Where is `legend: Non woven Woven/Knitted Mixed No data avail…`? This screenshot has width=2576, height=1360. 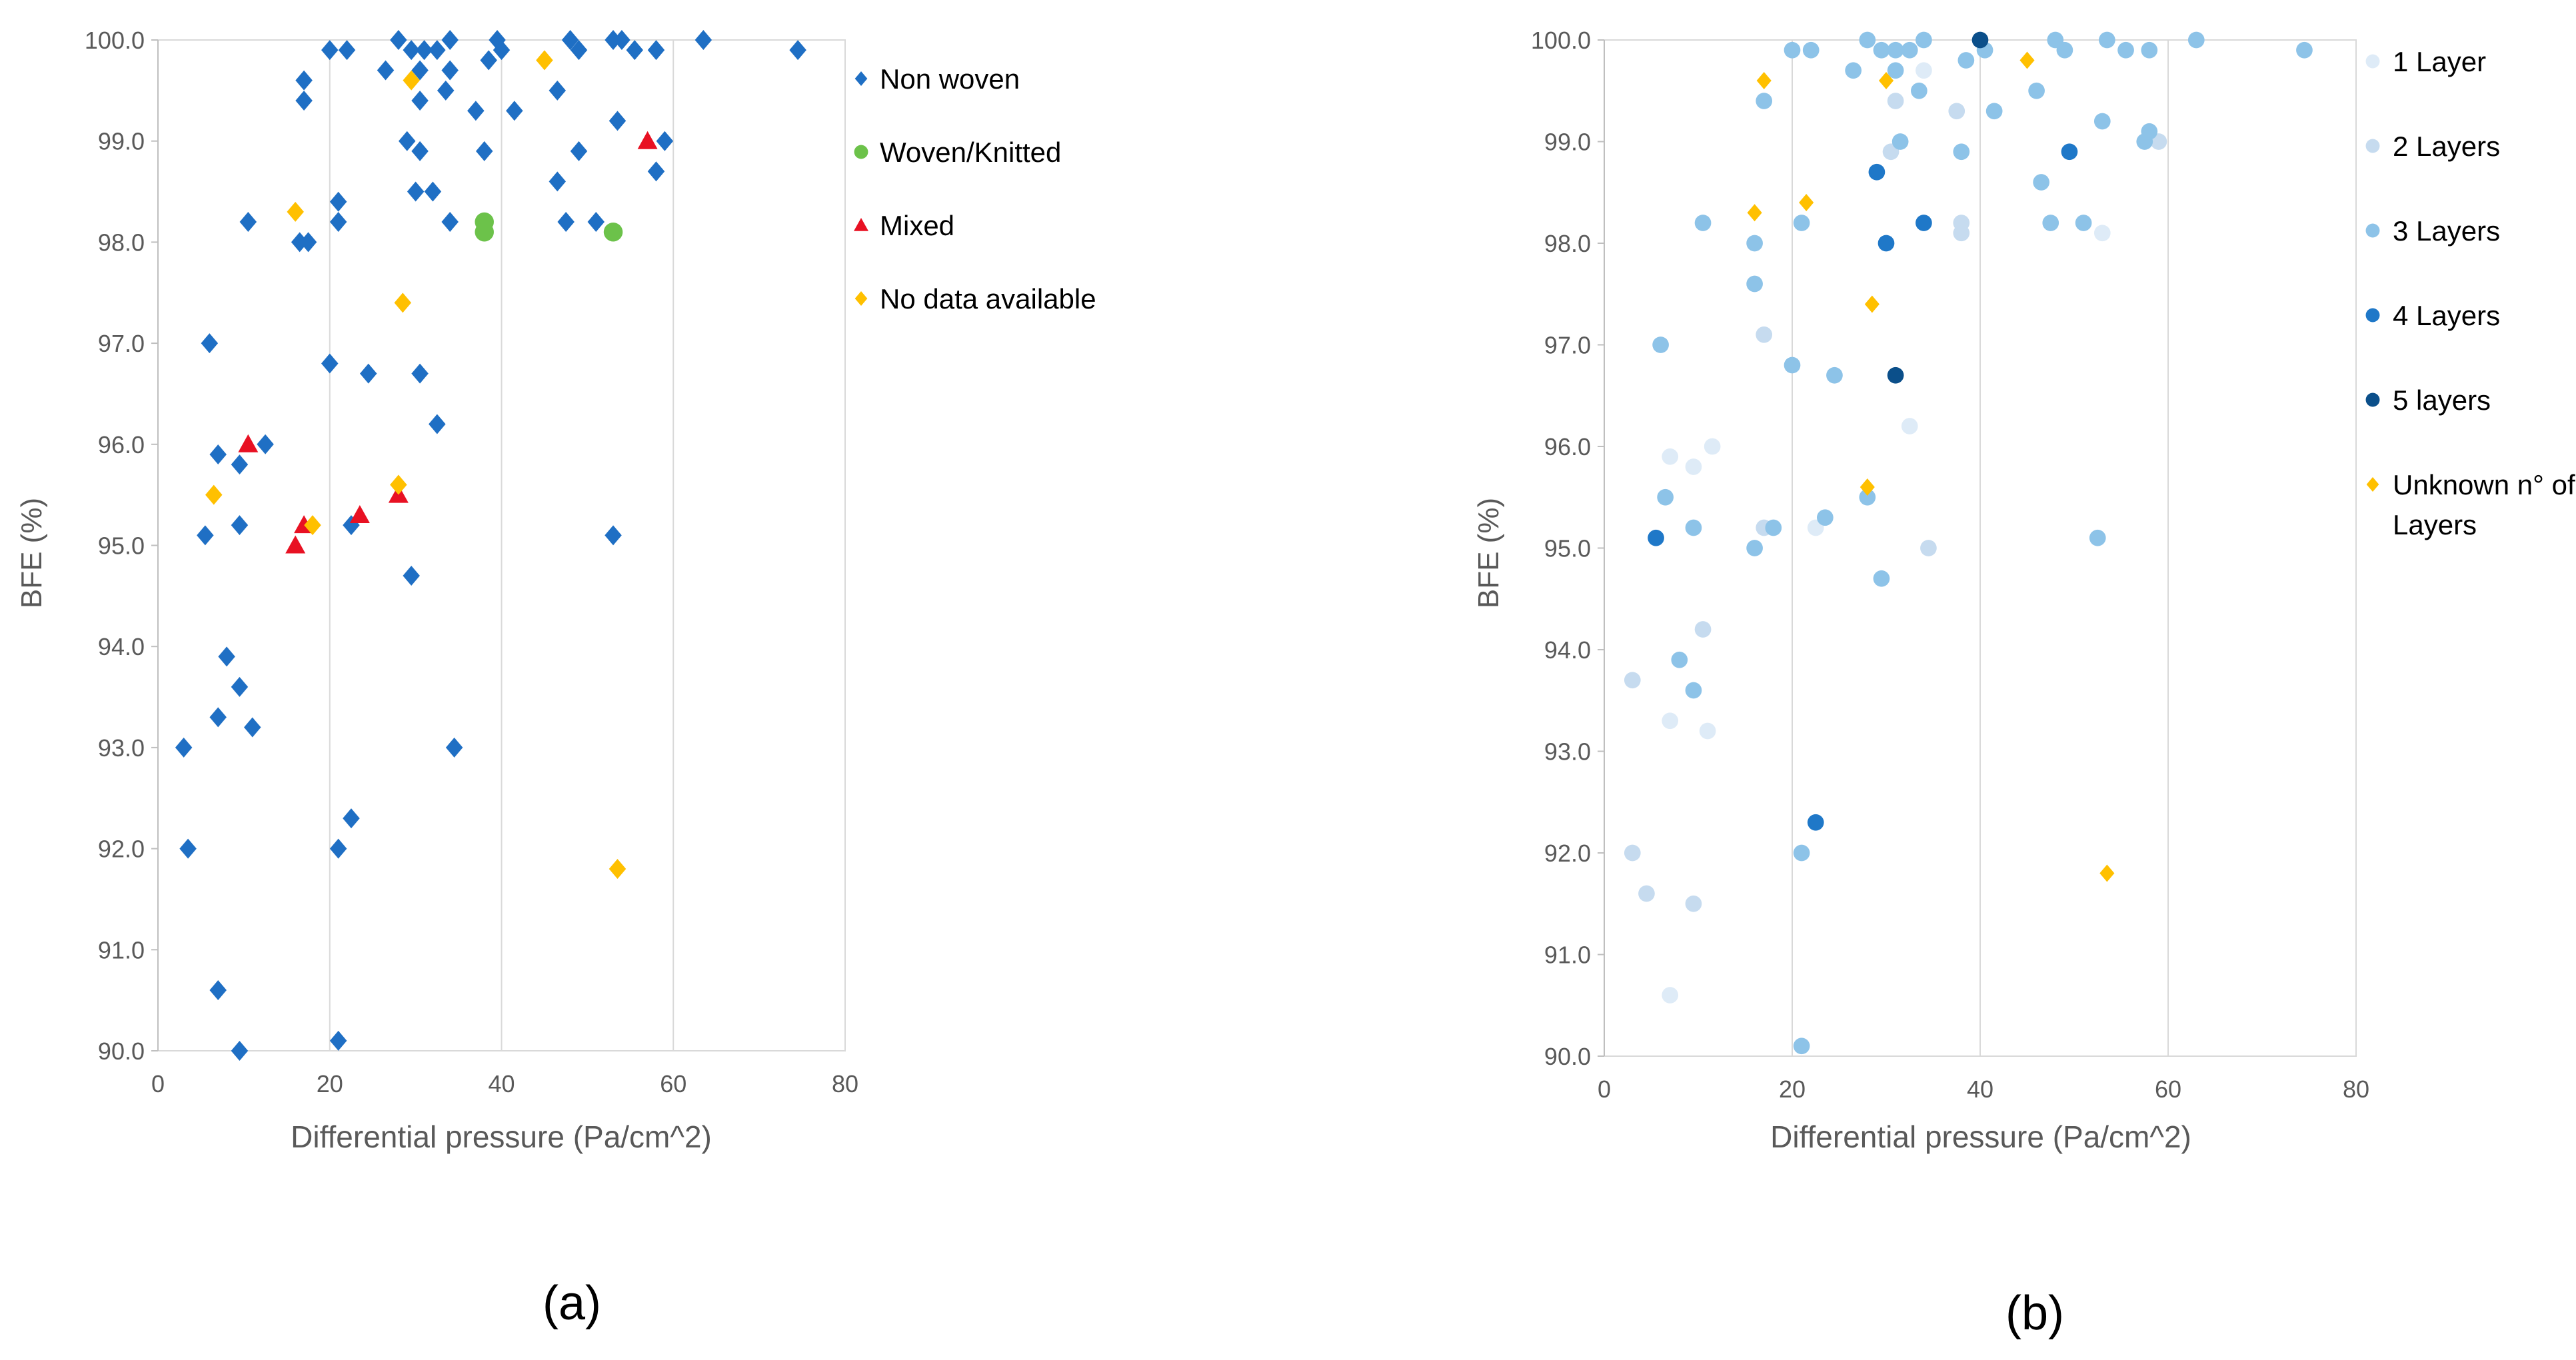 legend: Non woven Woven/Knitted Mixed No data avail… is located at coordinates (975, 189).